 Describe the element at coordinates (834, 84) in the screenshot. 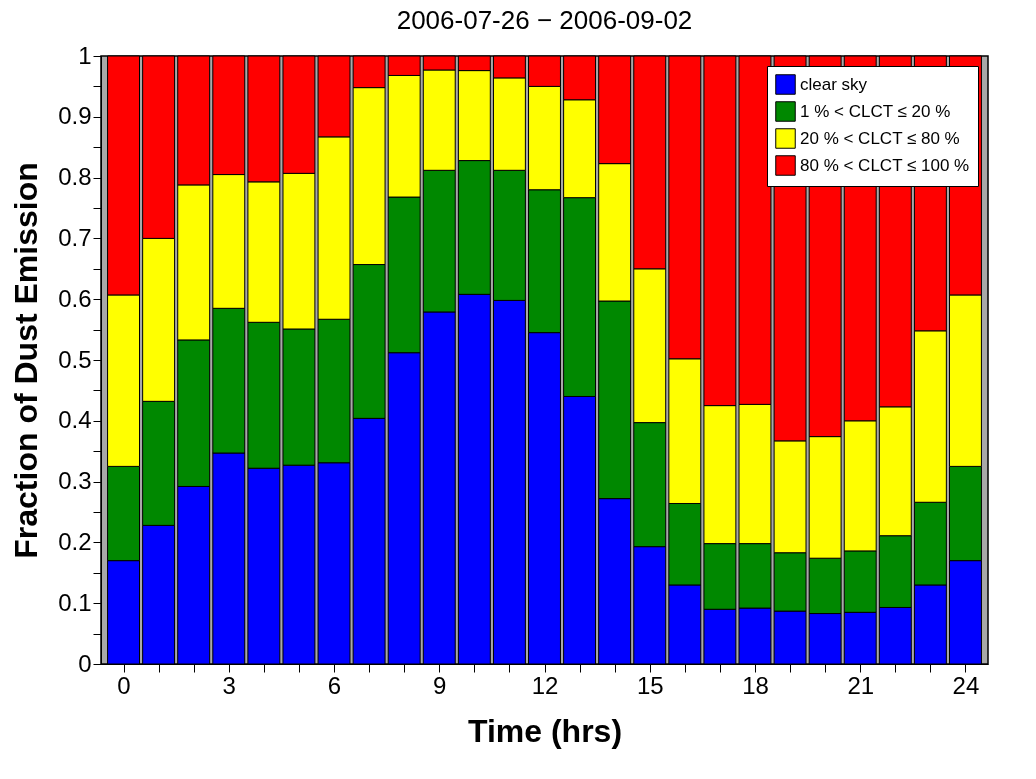

I see `legend-label: clear sky` at that location.